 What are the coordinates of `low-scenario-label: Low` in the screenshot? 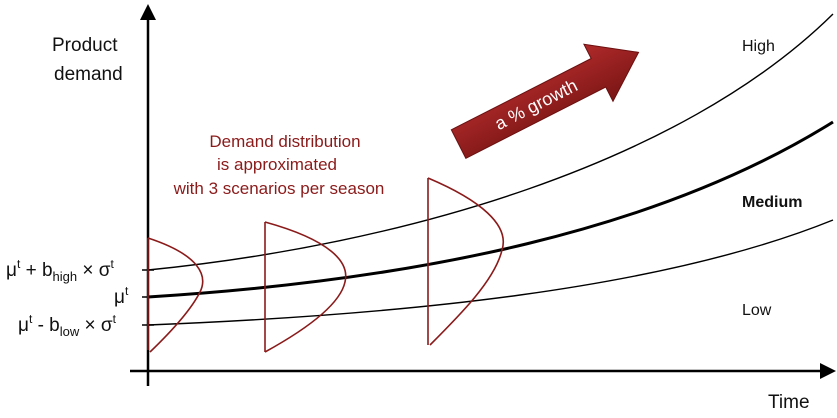 It's located at (757, 310).